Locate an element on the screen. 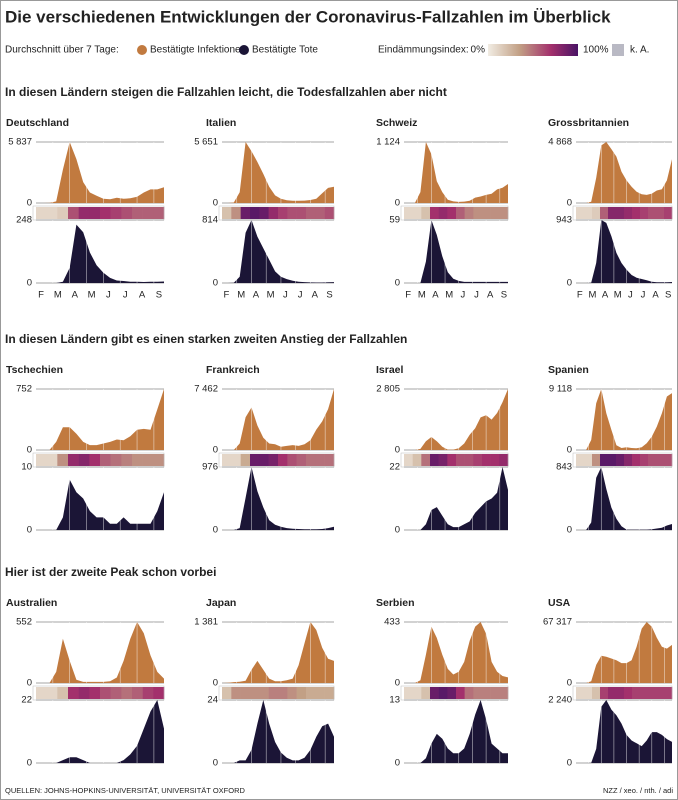 The width and height of the screenshot is (678, 800). month-label: M is located at coordinates (92, 295).